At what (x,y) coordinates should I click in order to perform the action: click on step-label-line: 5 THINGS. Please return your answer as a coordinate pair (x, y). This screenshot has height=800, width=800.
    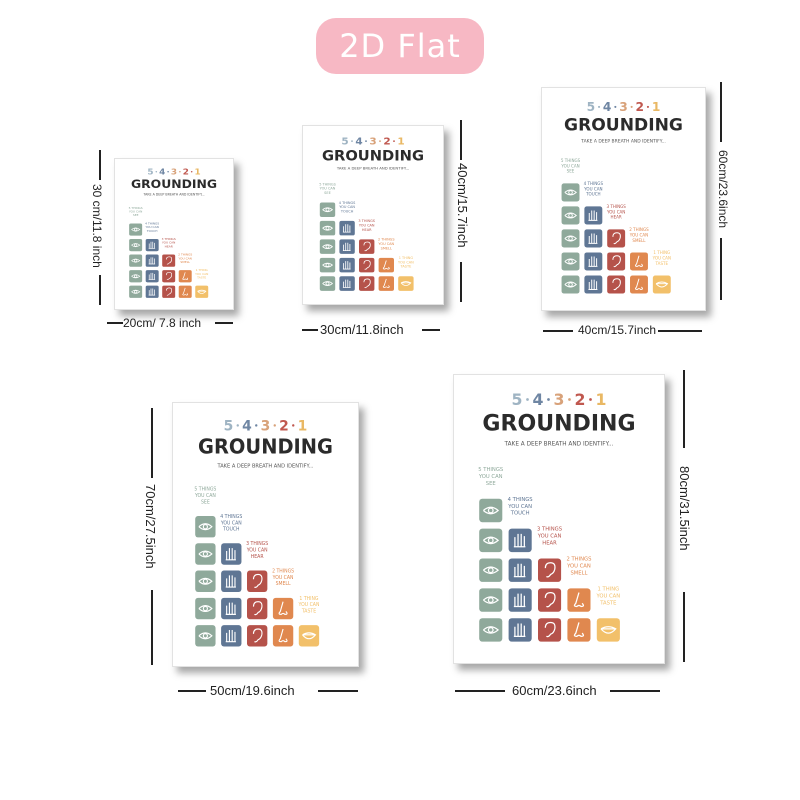
    Looking at the image, I should click on (327, 184).